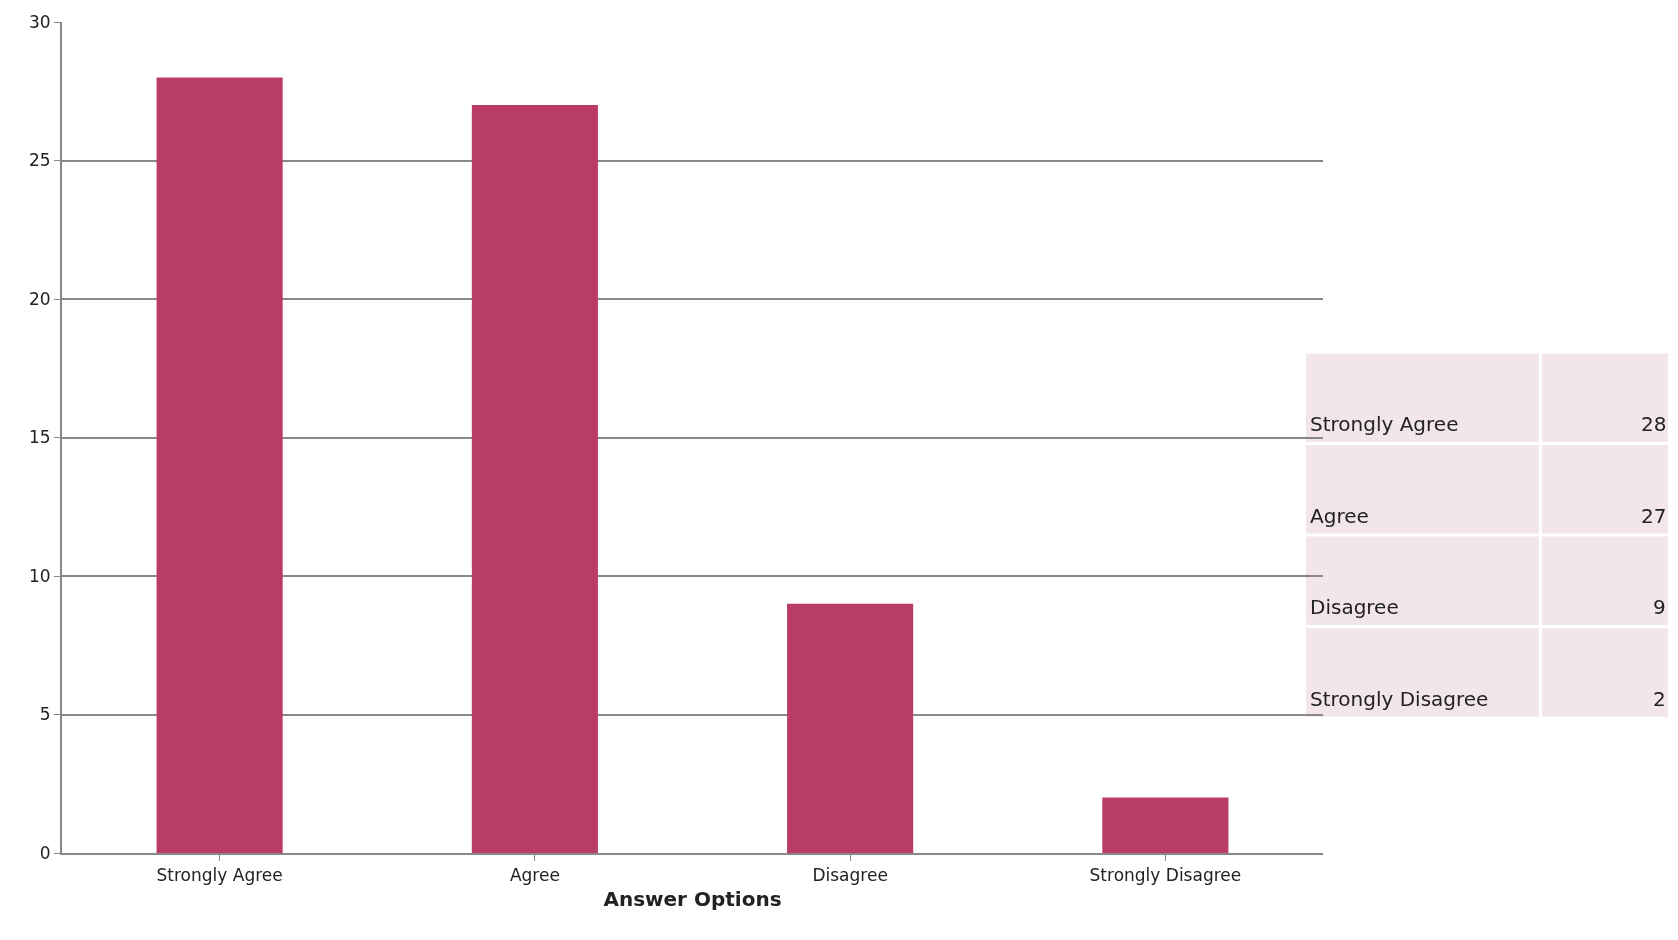 The height and width of the screenshot is (940, 1678). What do you see at coordinates (39, 21) in the screenshot?
I see `y-tick-label: 30` at bounding box center [39, 21].